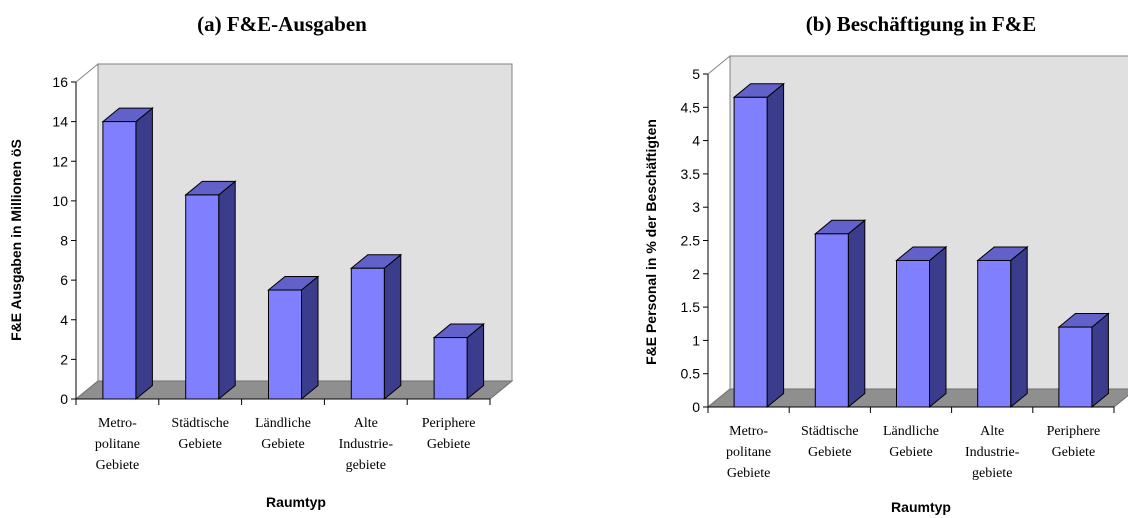 The image size is (1128, 518). Describe the element at coordinates (691, 107) in the screenshot. I see `y-tick-label: 4.5` at that location.